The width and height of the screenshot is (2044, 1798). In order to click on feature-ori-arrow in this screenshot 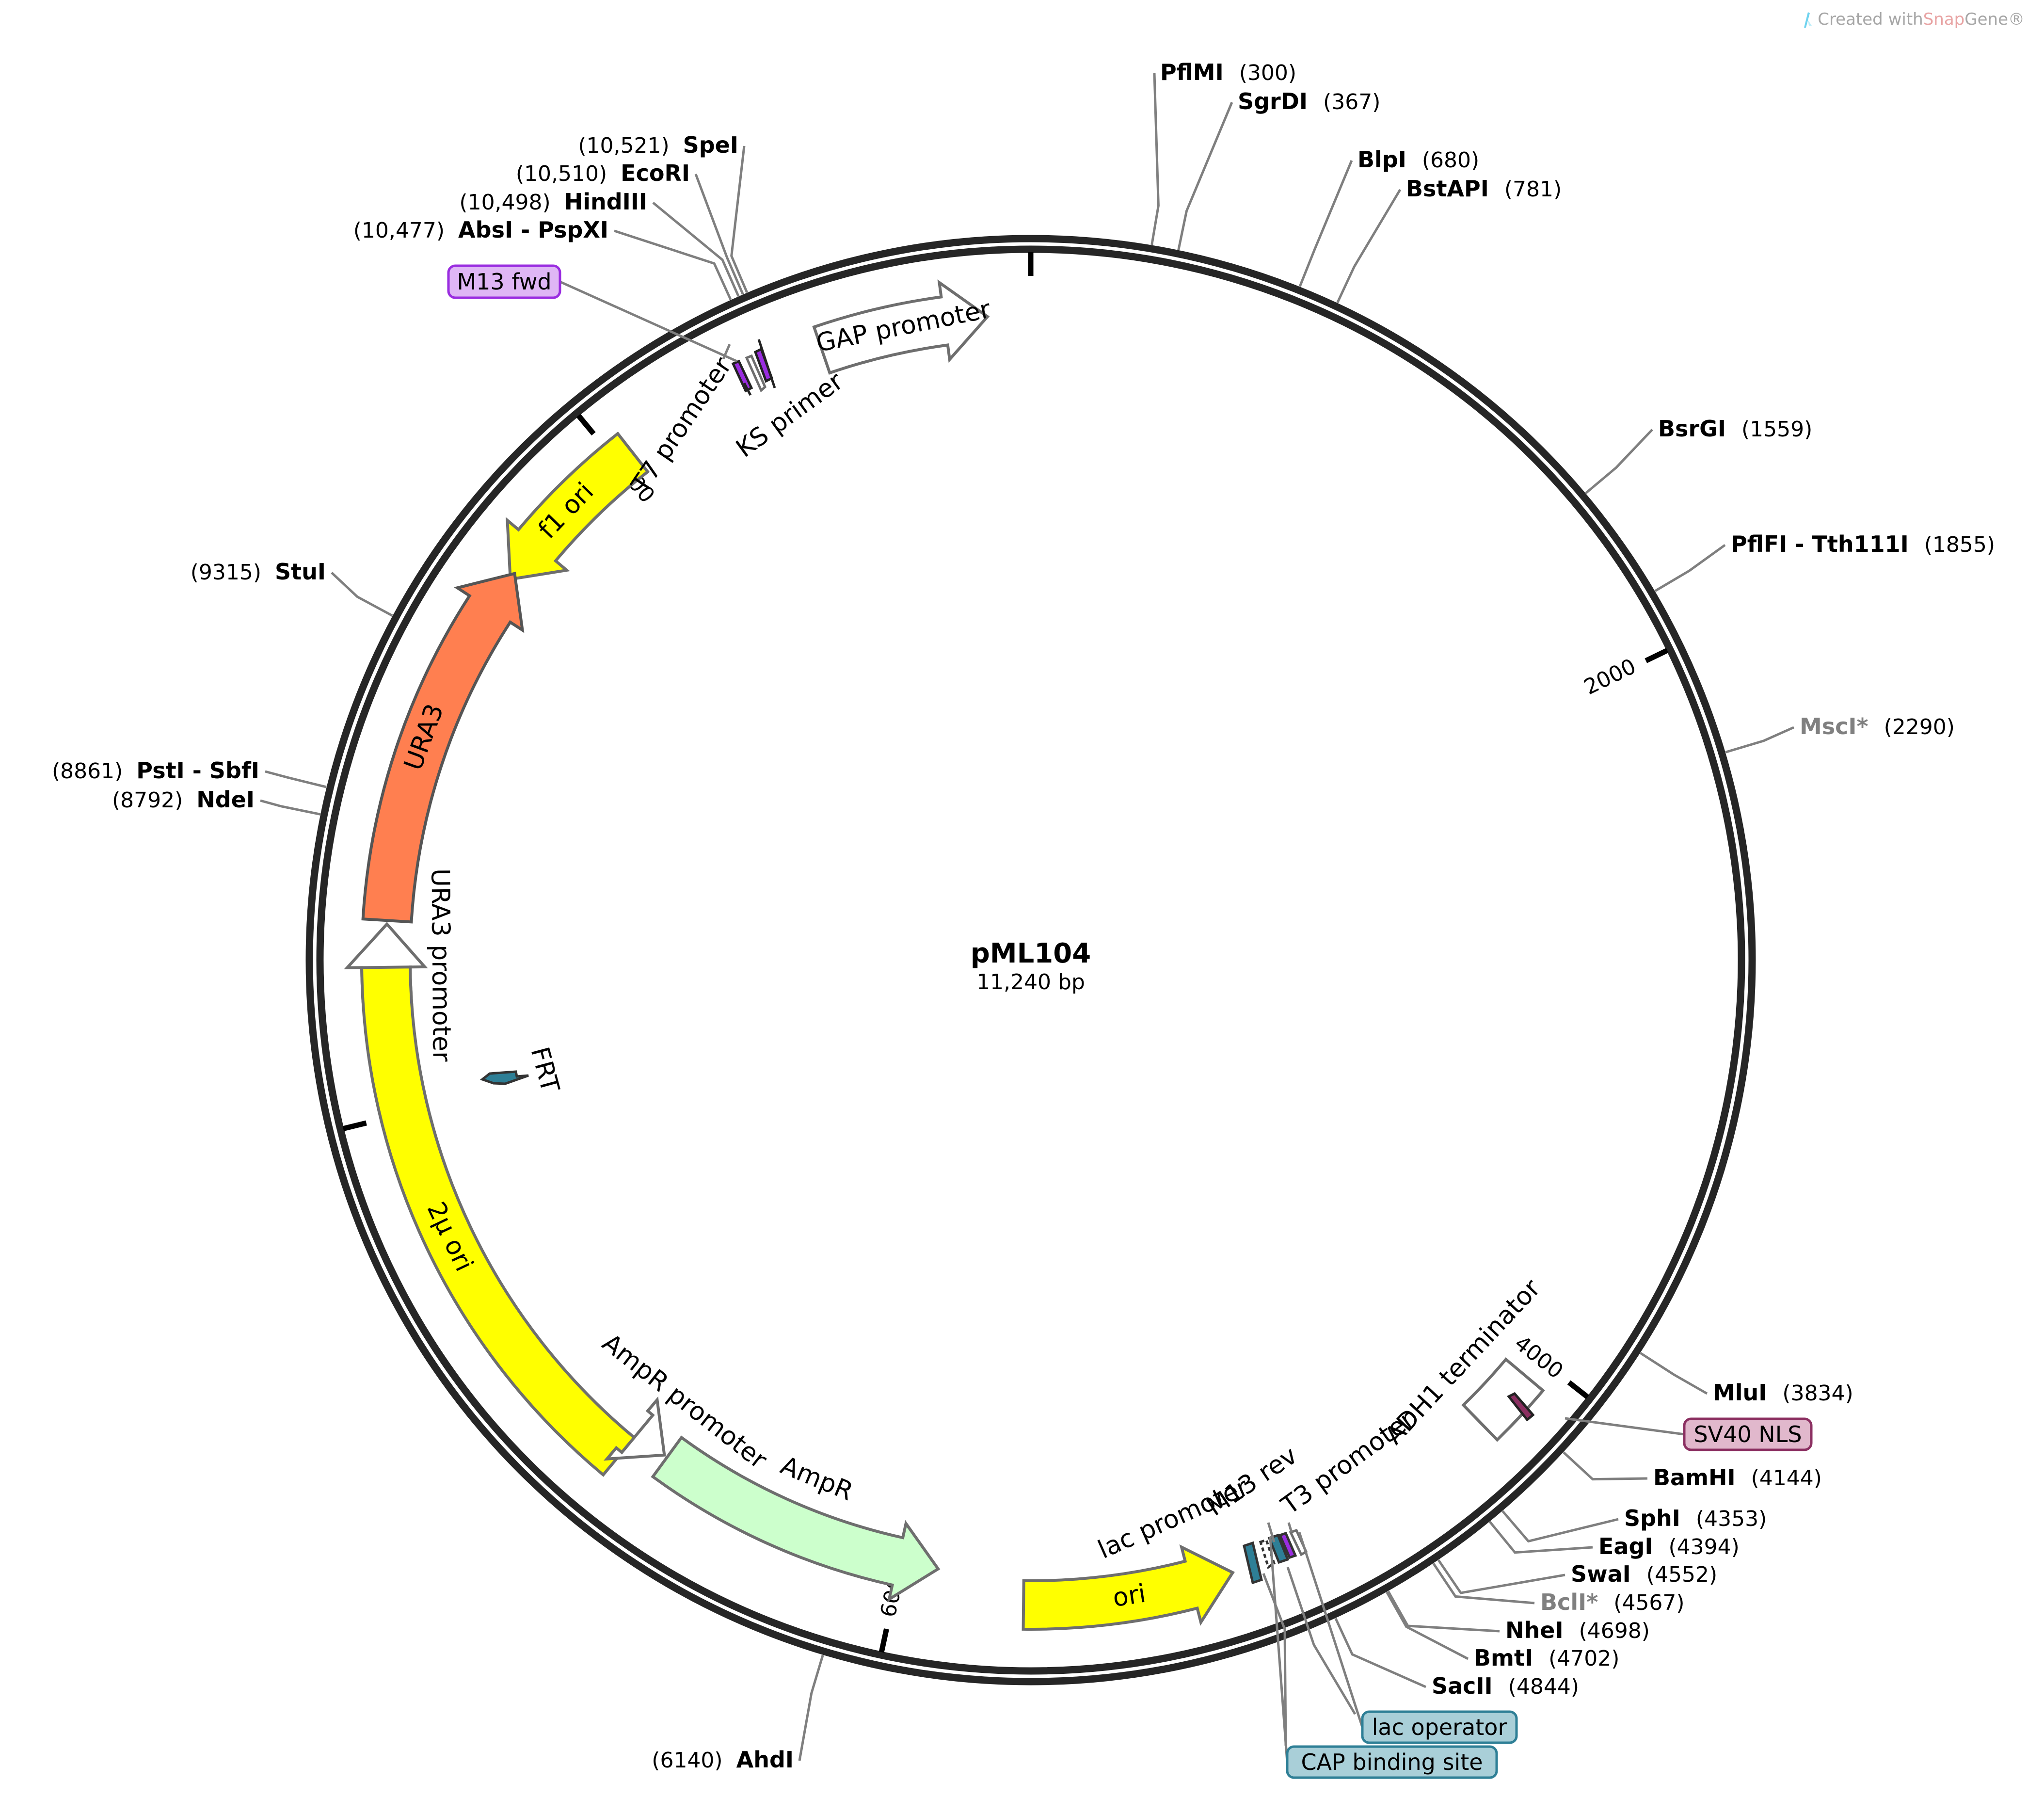, I will do `click(1128, 1587)`.